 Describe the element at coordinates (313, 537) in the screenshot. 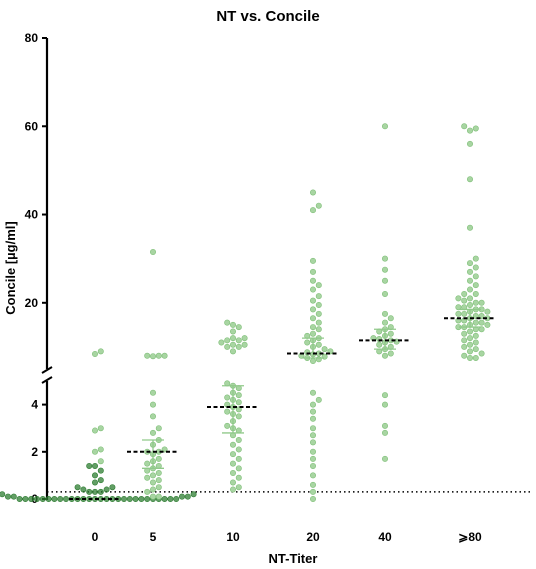

I see `x-tick-label: 20` at that location.